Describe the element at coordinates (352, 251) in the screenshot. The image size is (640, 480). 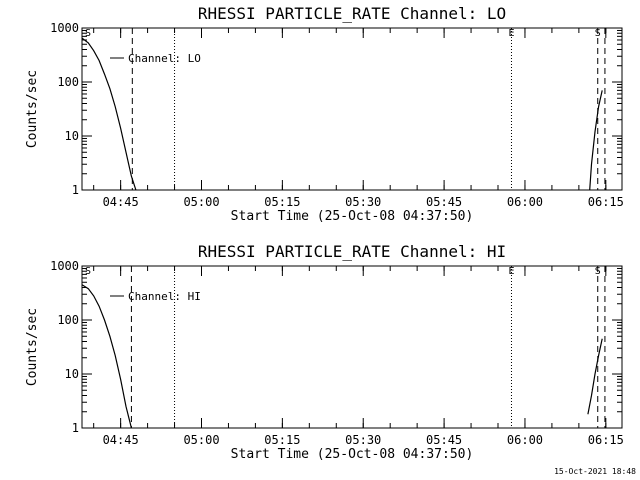
I see `chart-title: RHESSI PARTICLE_RATE Channel: HI` at that location.